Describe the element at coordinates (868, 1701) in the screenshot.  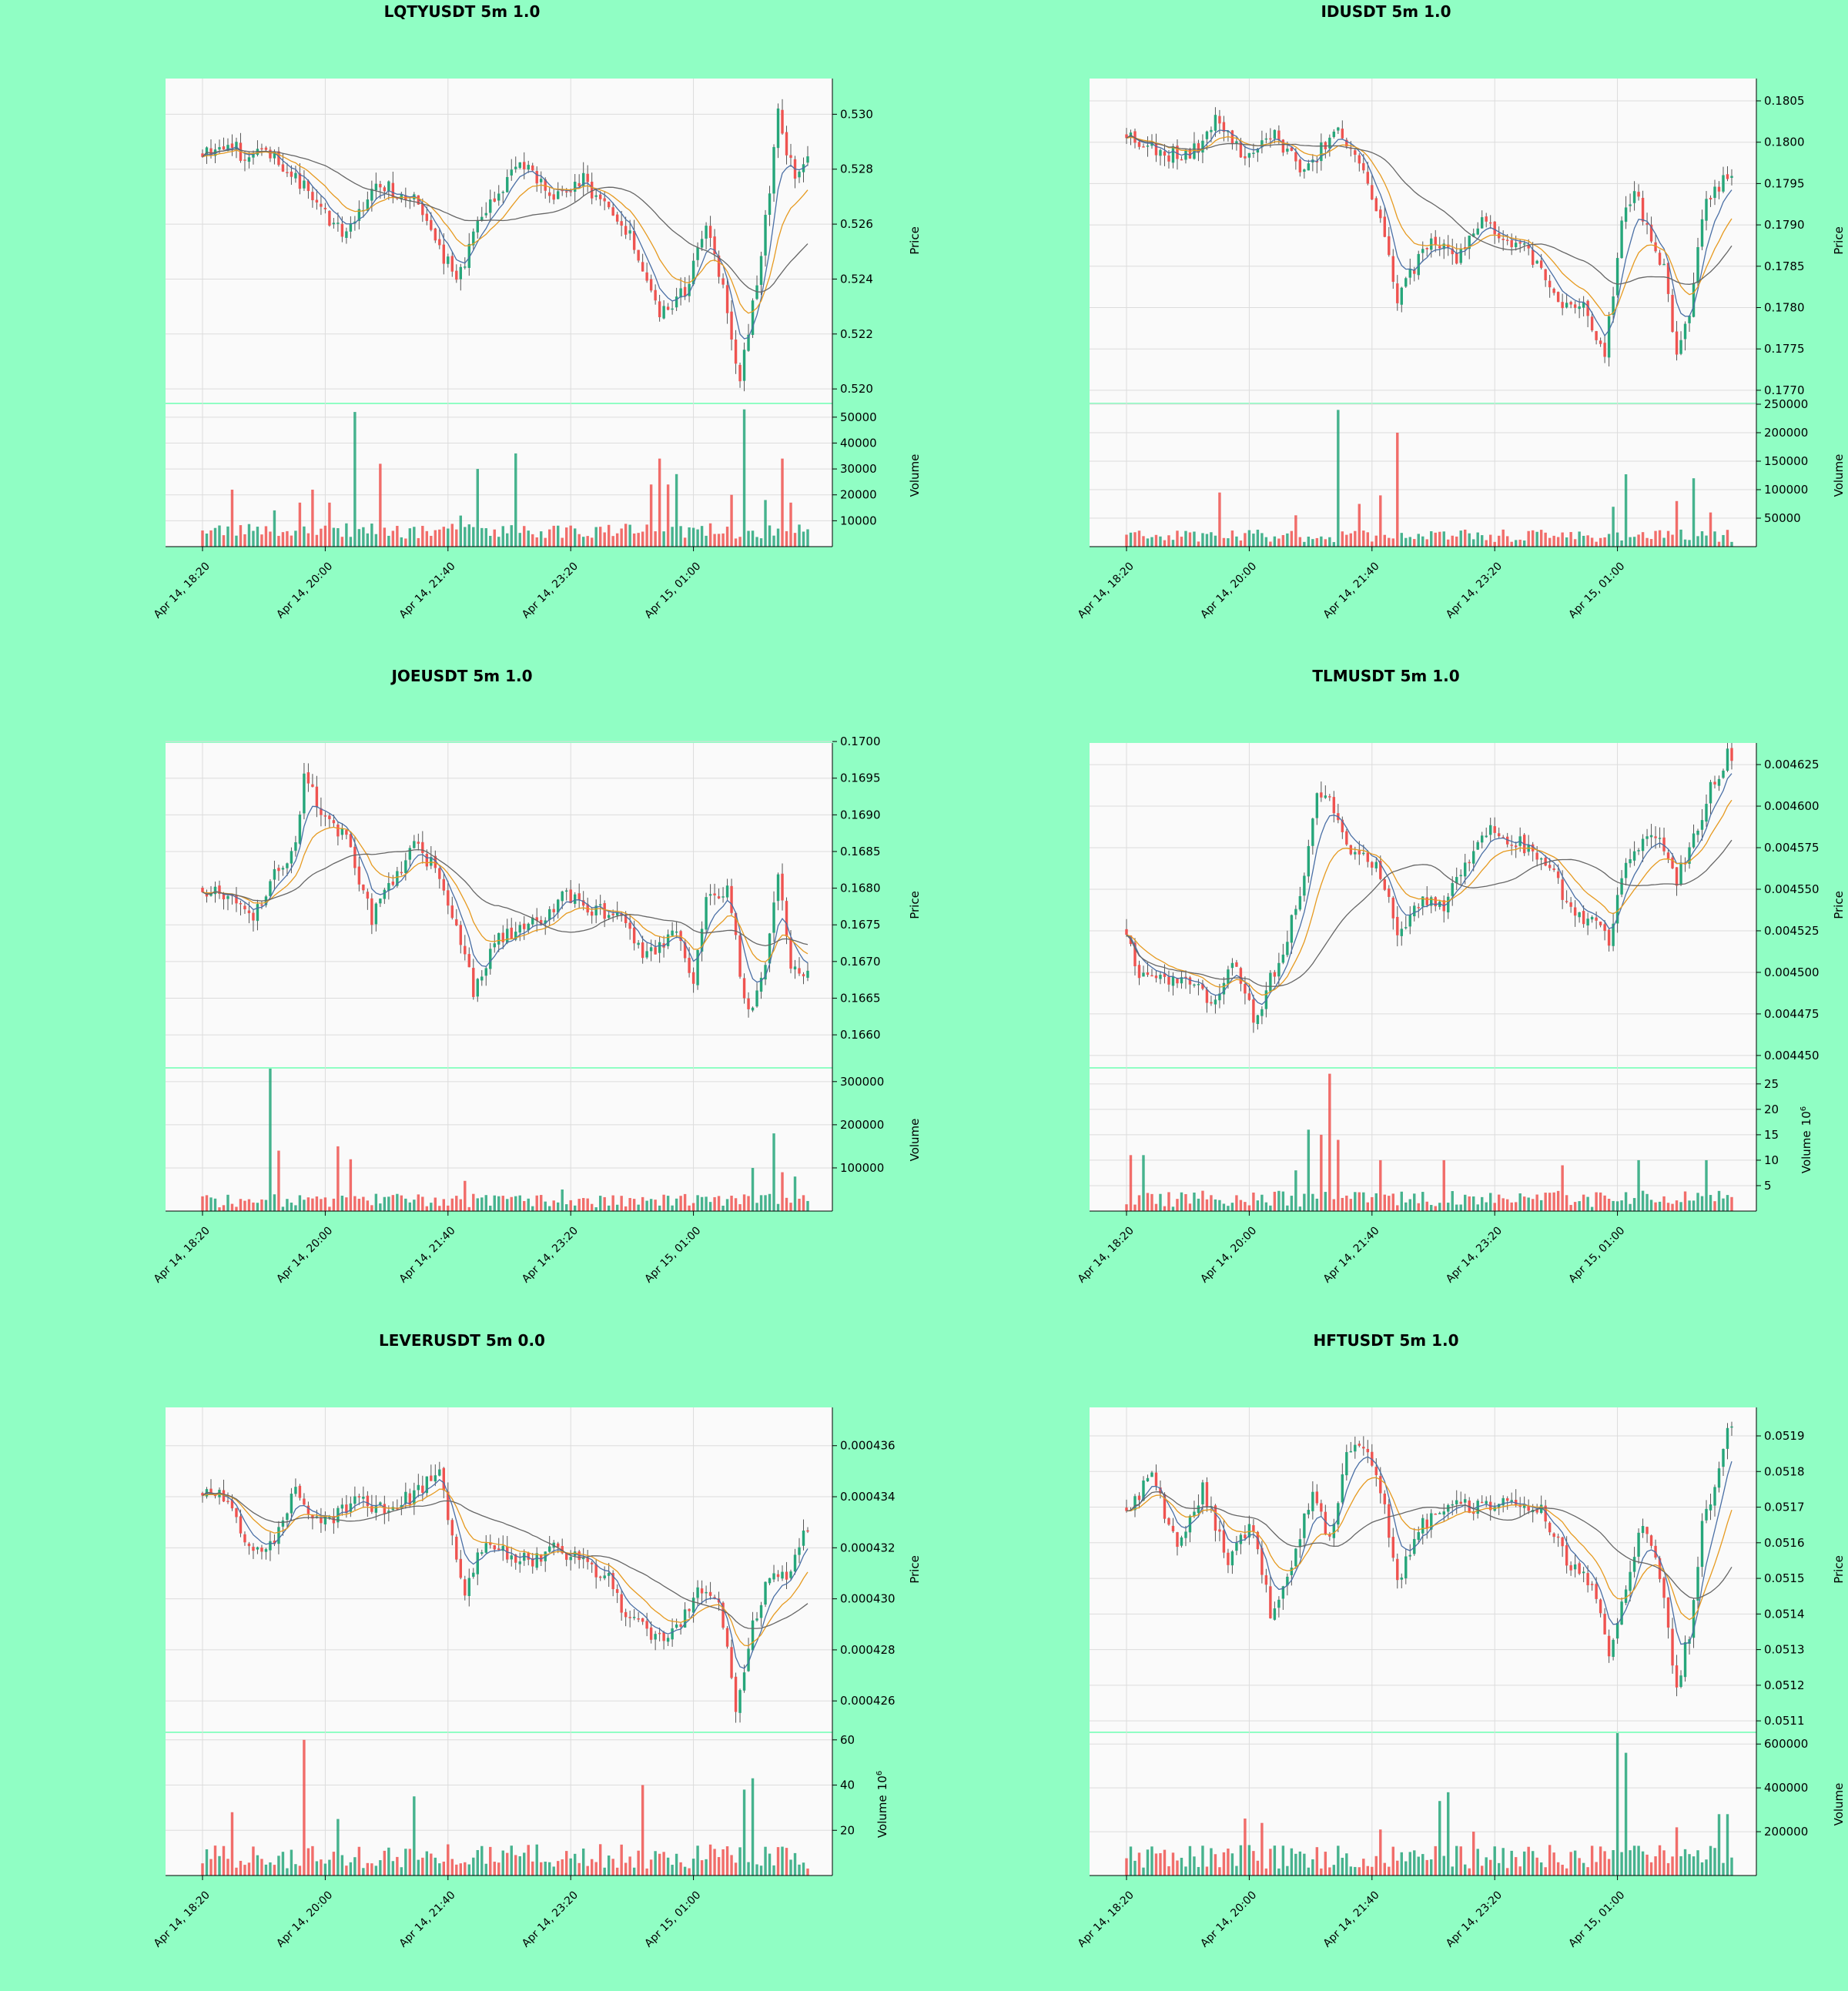
I see `price-tick-label: 0.000426` at that location.